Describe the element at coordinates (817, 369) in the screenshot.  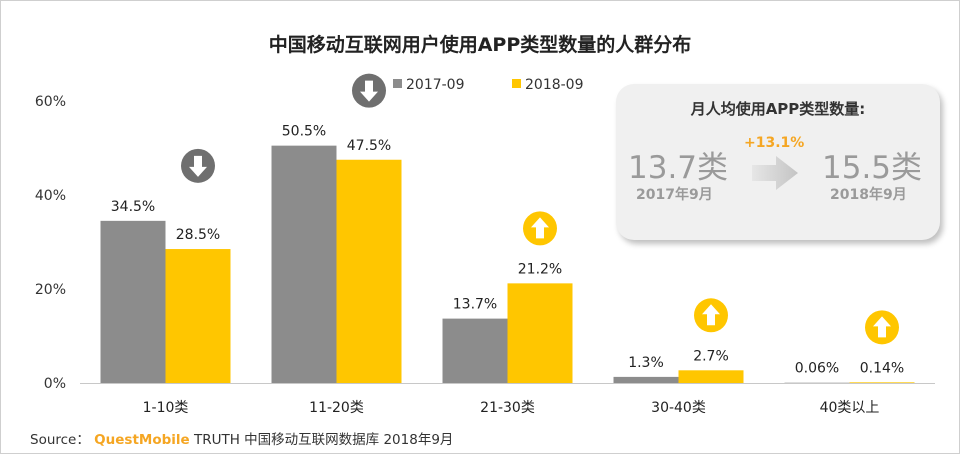
I see `data-label: 0.06%` at that location.